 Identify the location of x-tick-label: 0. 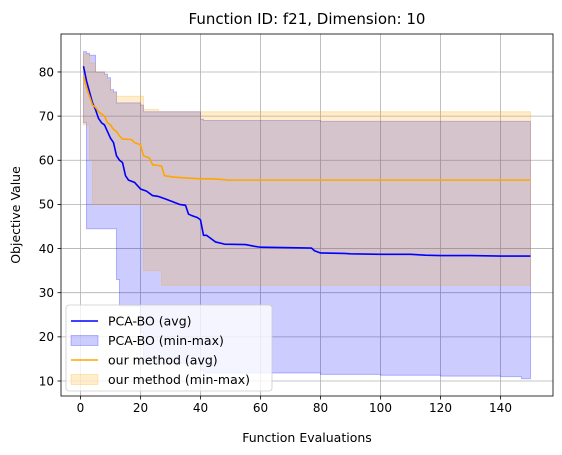
(81, 408).